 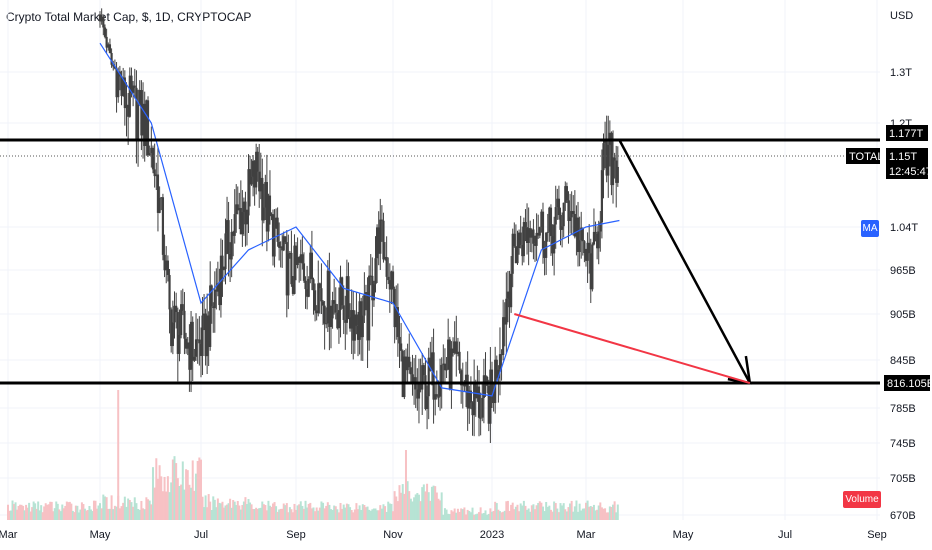 What do you see at coordinates (903, 315) in the screenshot?
I see `y-axis-tick: 905B` at bounding box center [903, 315].